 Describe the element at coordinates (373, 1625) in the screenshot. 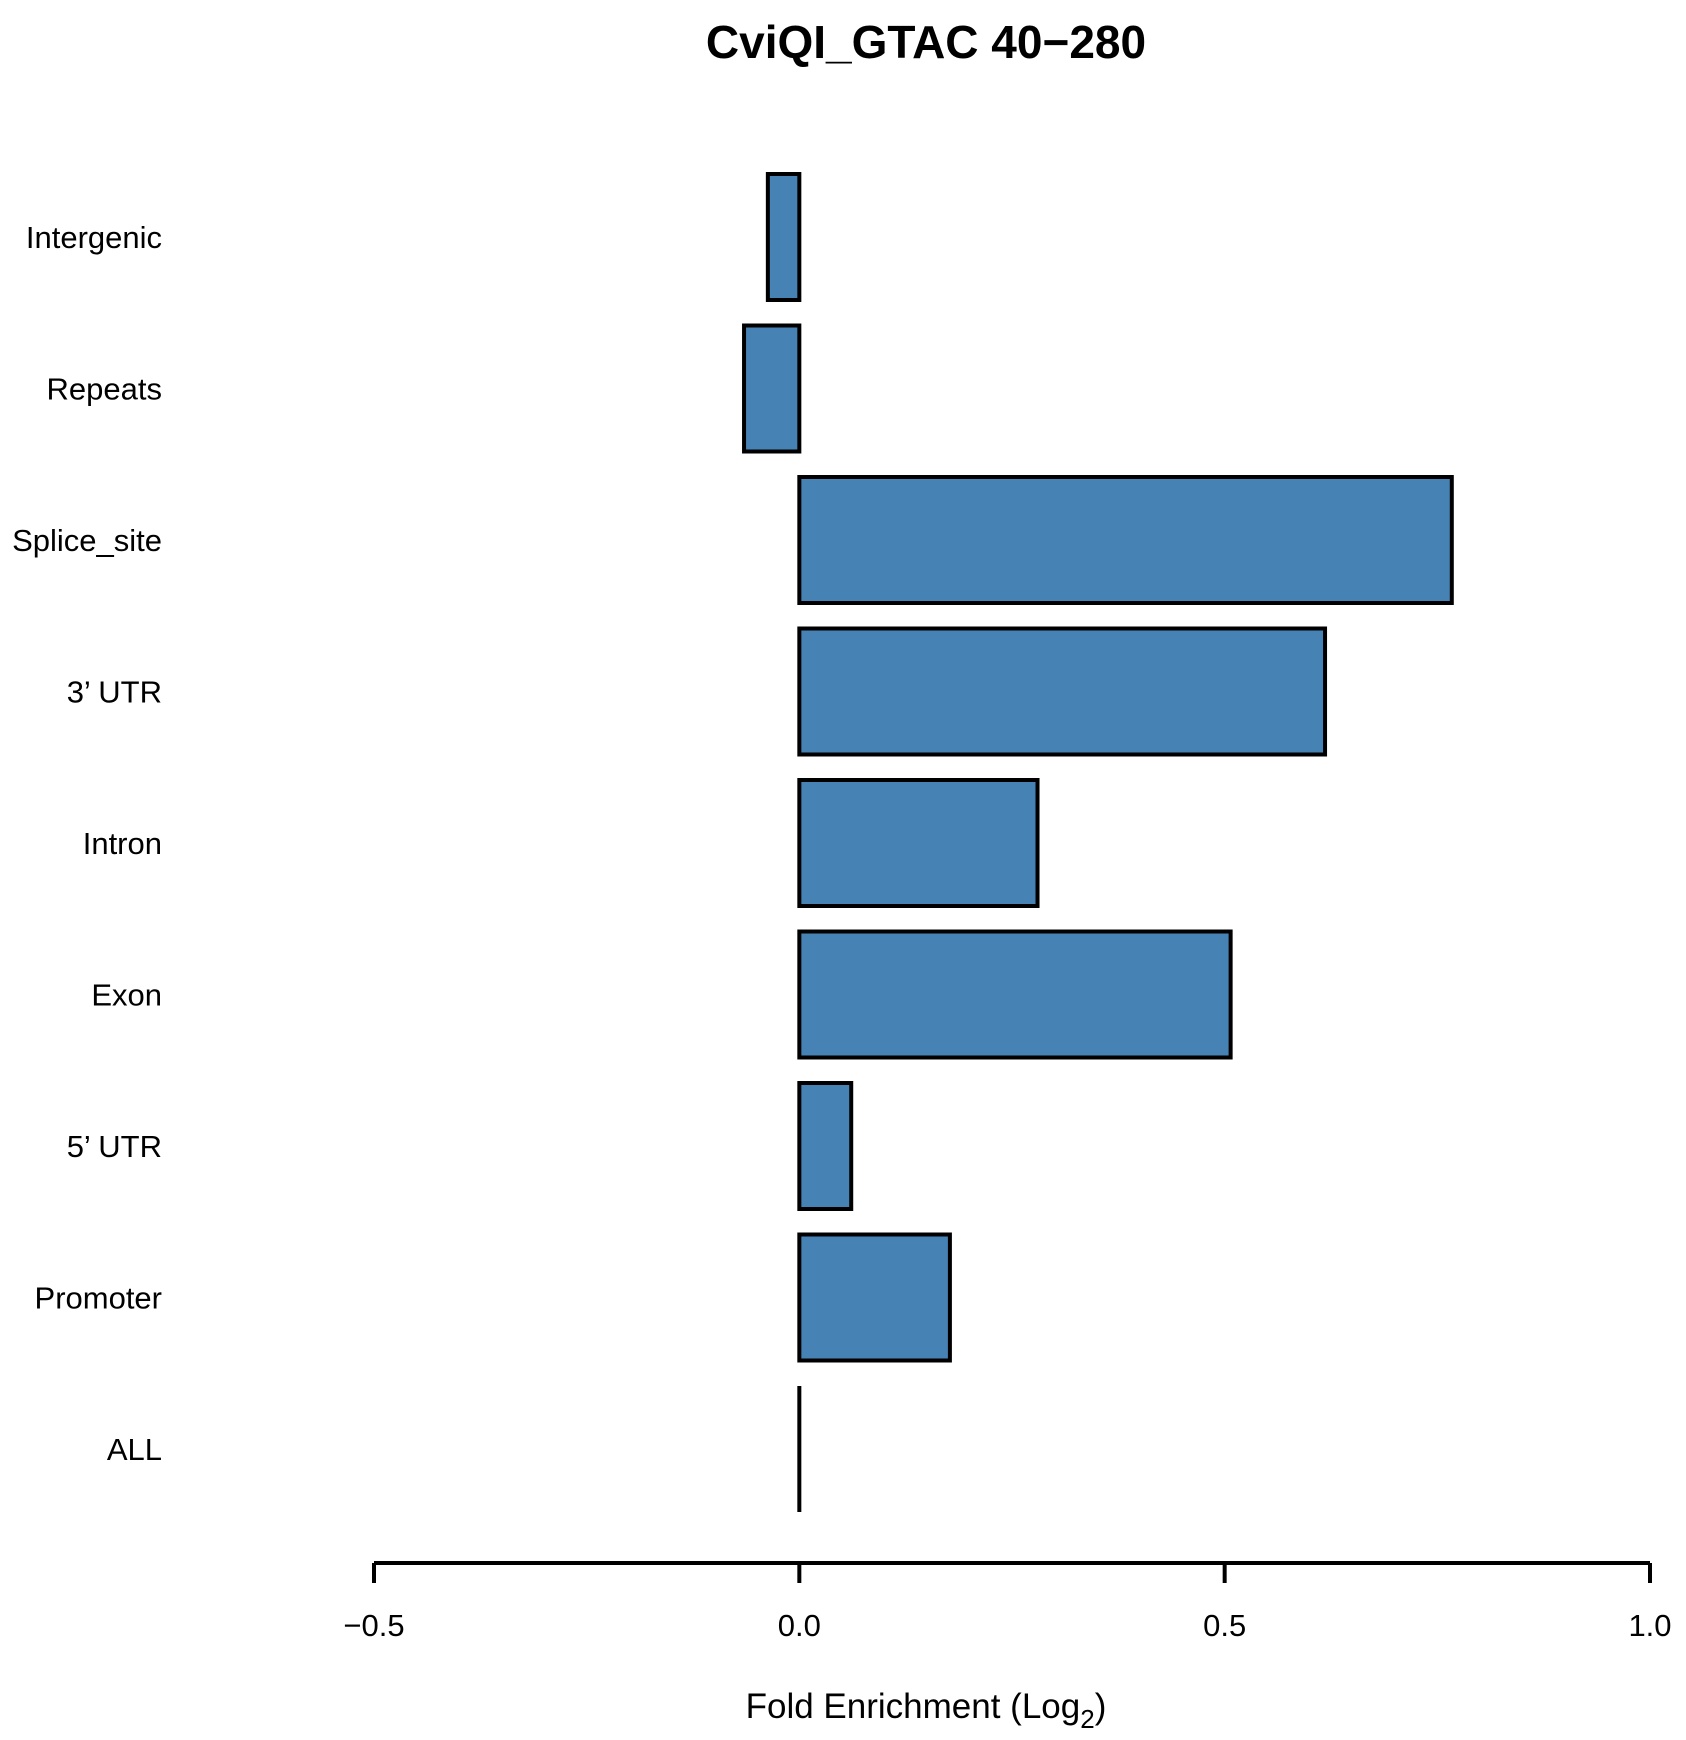

I see `x-tick-label: −0.5` at that location.